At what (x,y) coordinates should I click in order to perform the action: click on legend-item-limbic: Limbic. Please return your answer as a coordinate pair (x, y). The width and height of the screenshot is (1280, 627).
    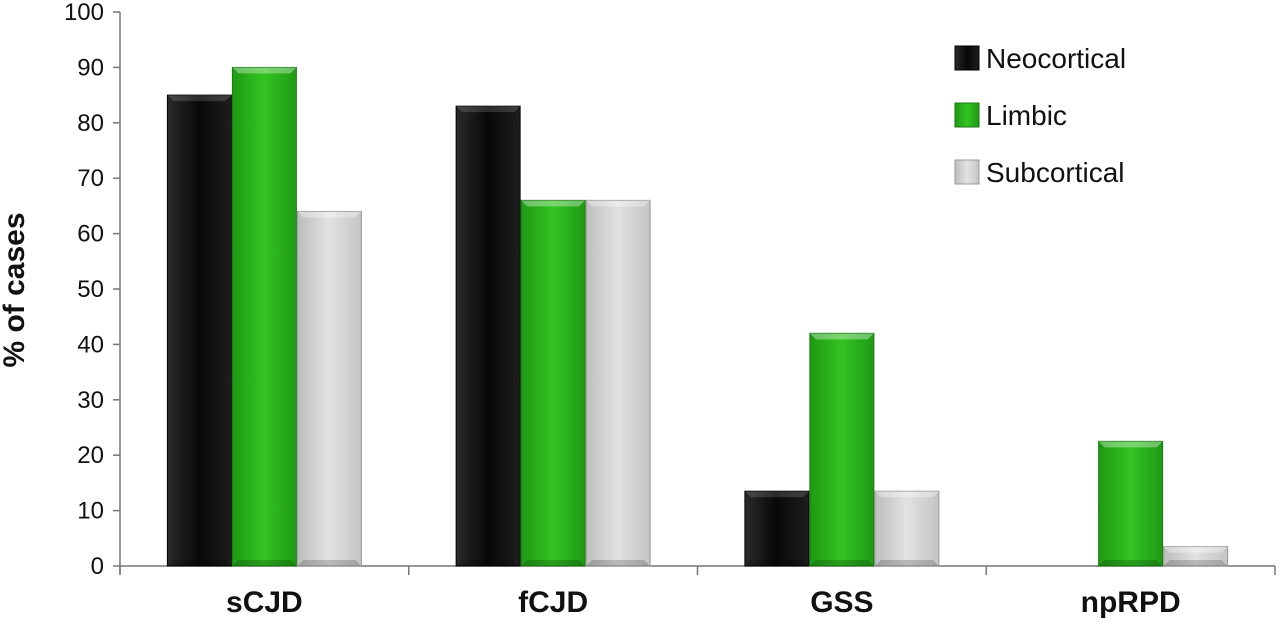
    Looking at the image, I should click on (1010, 115).